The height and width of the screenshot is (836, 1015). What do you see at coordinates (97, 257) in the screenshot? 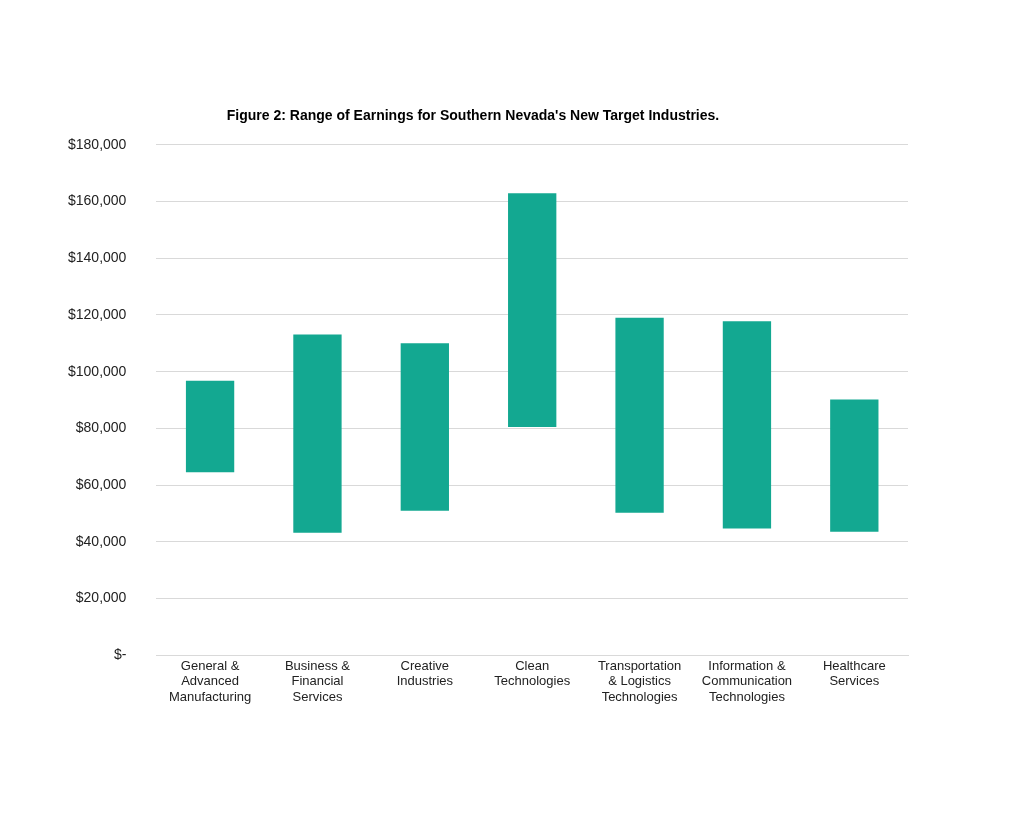
I see `y-tick-label: $140,000` at bounding box center [97, 257].